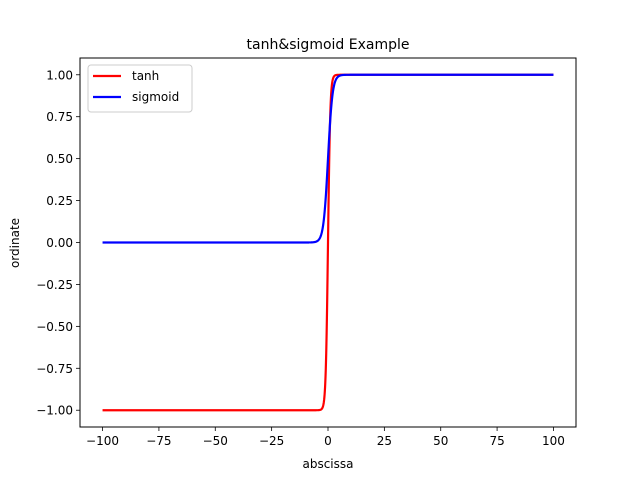  Describe the element at coordinates (553, 441) in the screenshot. I see `x-tick-label: 100` at that location.